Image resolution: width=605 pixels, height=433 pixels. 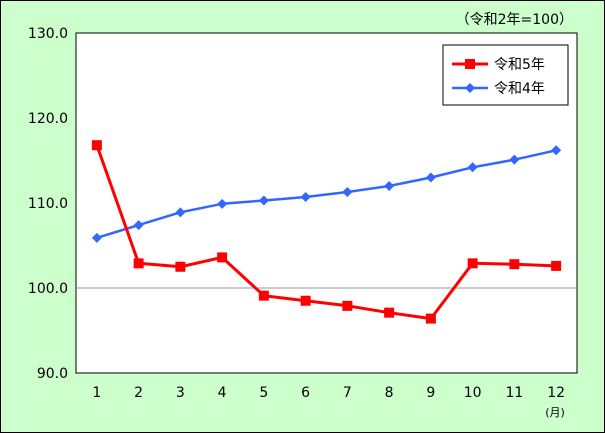 What do you see at coordinates (514, 20) in the screenshot?
I see `unit-note: （令和2年=100）` at bounding box center [514, 20].